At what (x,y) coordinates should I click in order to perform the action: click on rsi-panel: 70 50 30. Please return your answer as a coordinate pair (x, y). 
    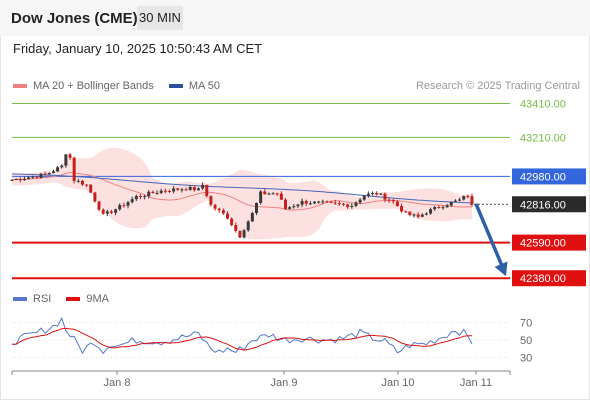
    Looking at the image, I should click on (271, 340).